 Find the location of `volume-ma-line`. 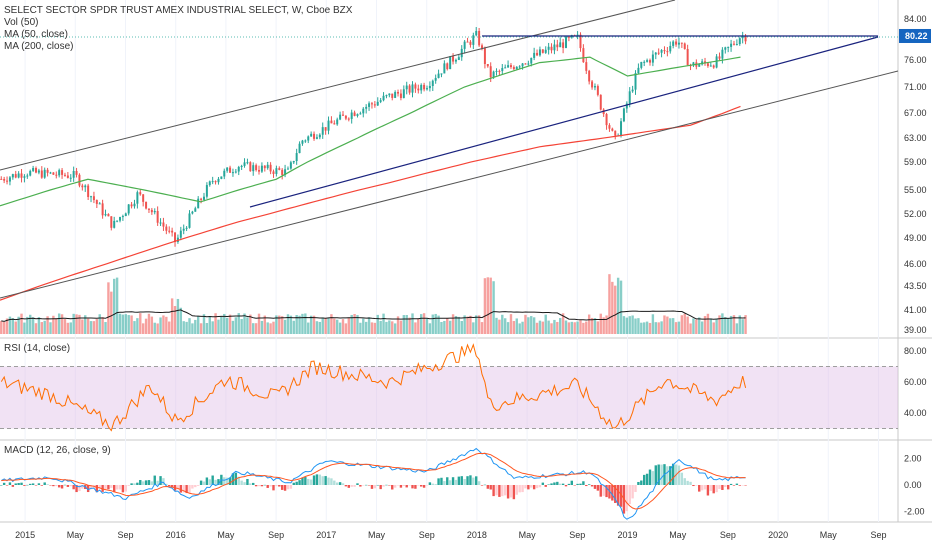

volume-ma-line is located at coordinates (373, 315).